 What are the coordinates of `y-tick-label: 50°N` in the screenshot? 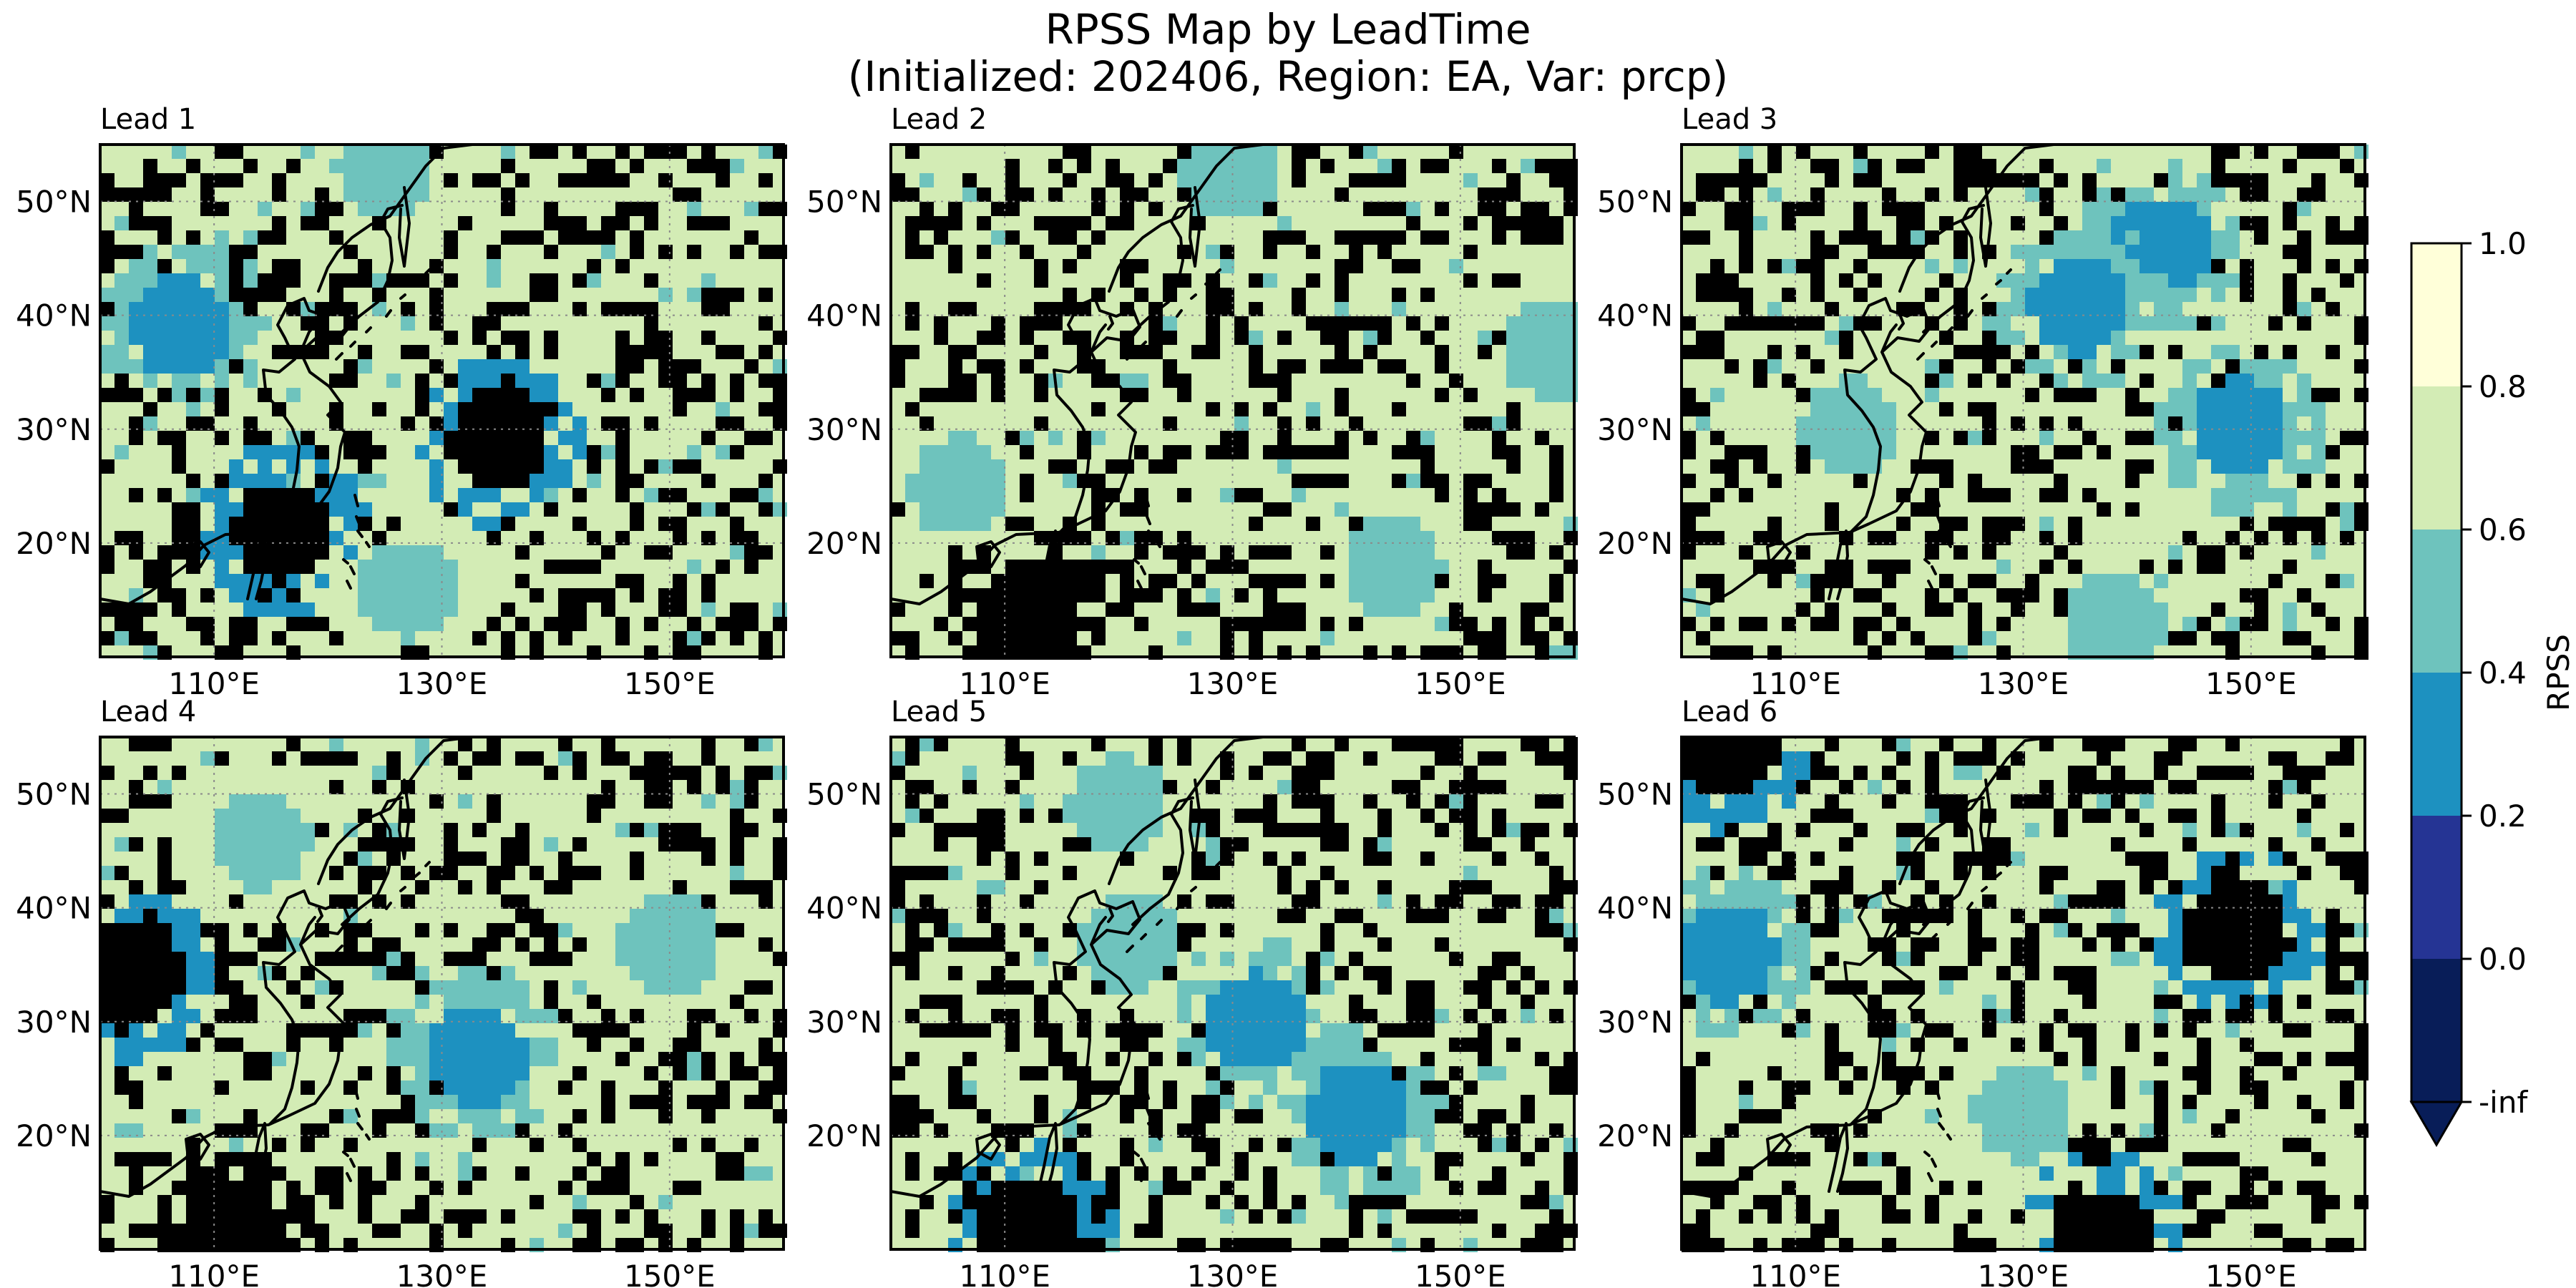 It's located at (844, 794).